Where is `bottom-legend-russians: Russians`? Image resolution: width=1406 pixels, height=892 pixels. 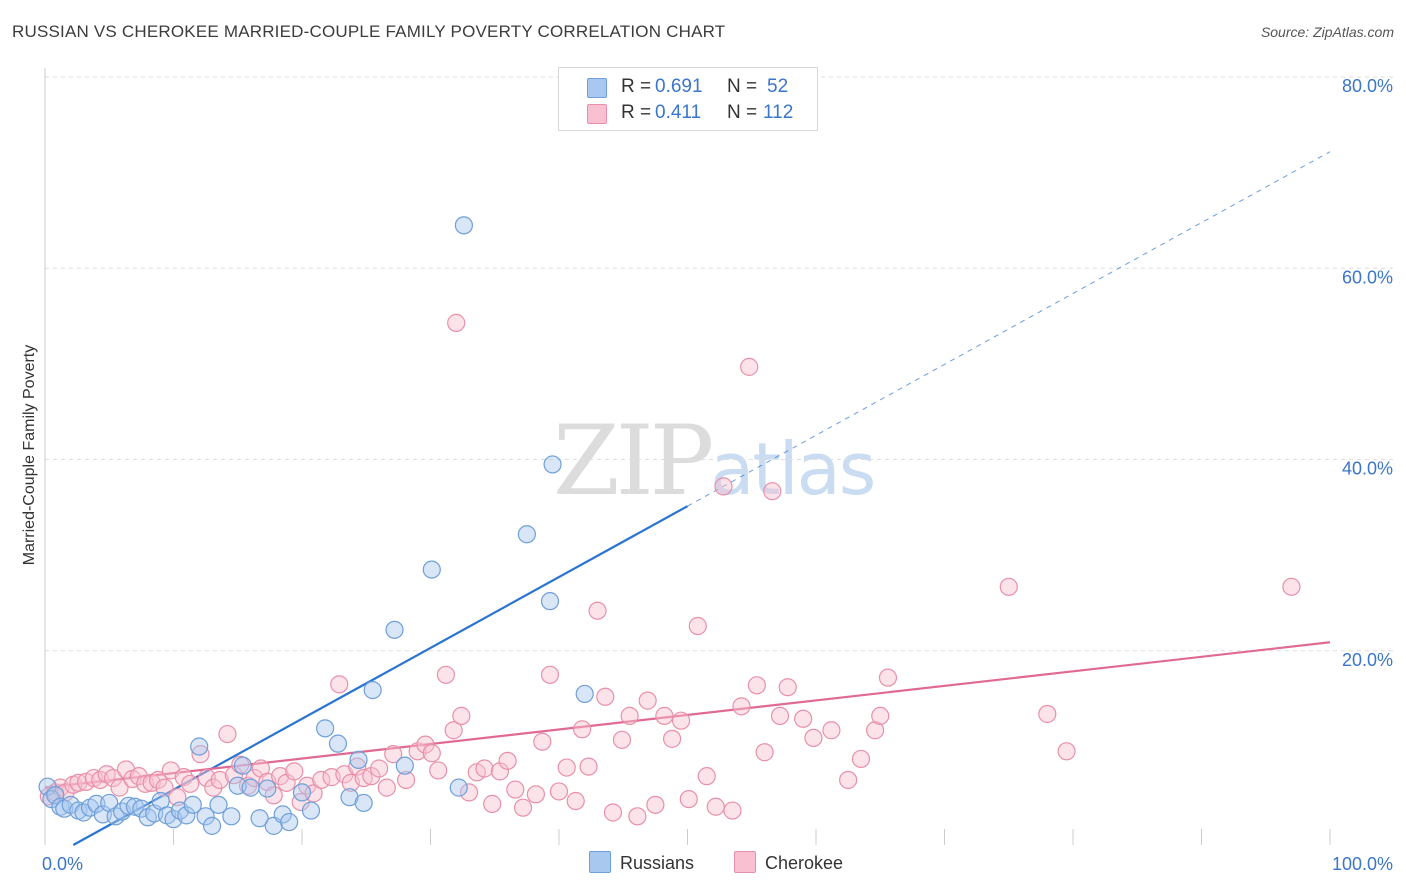
bottom-legend-russians: Russians is located at coordinates (641, 862).